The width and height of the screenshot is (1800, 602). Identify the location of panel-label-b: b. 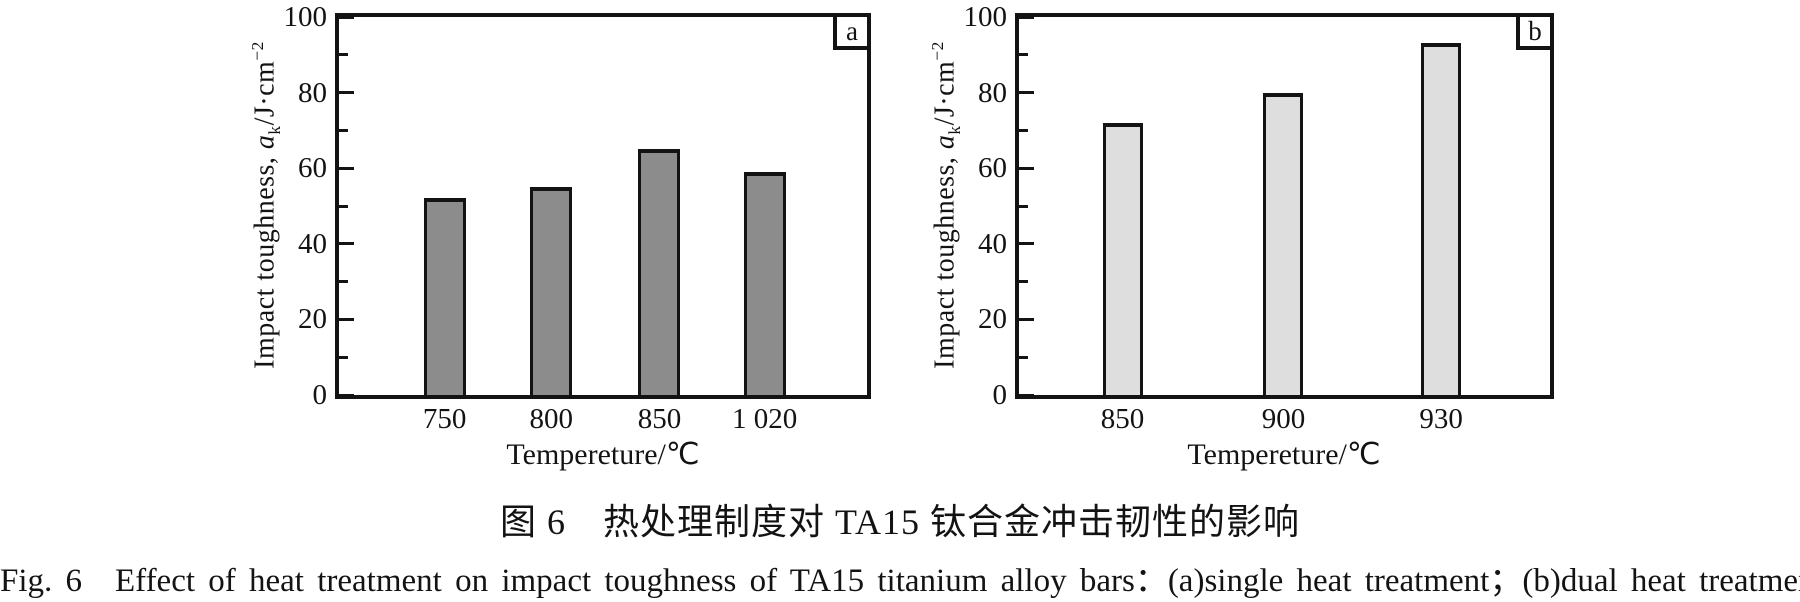
(1535, 31).